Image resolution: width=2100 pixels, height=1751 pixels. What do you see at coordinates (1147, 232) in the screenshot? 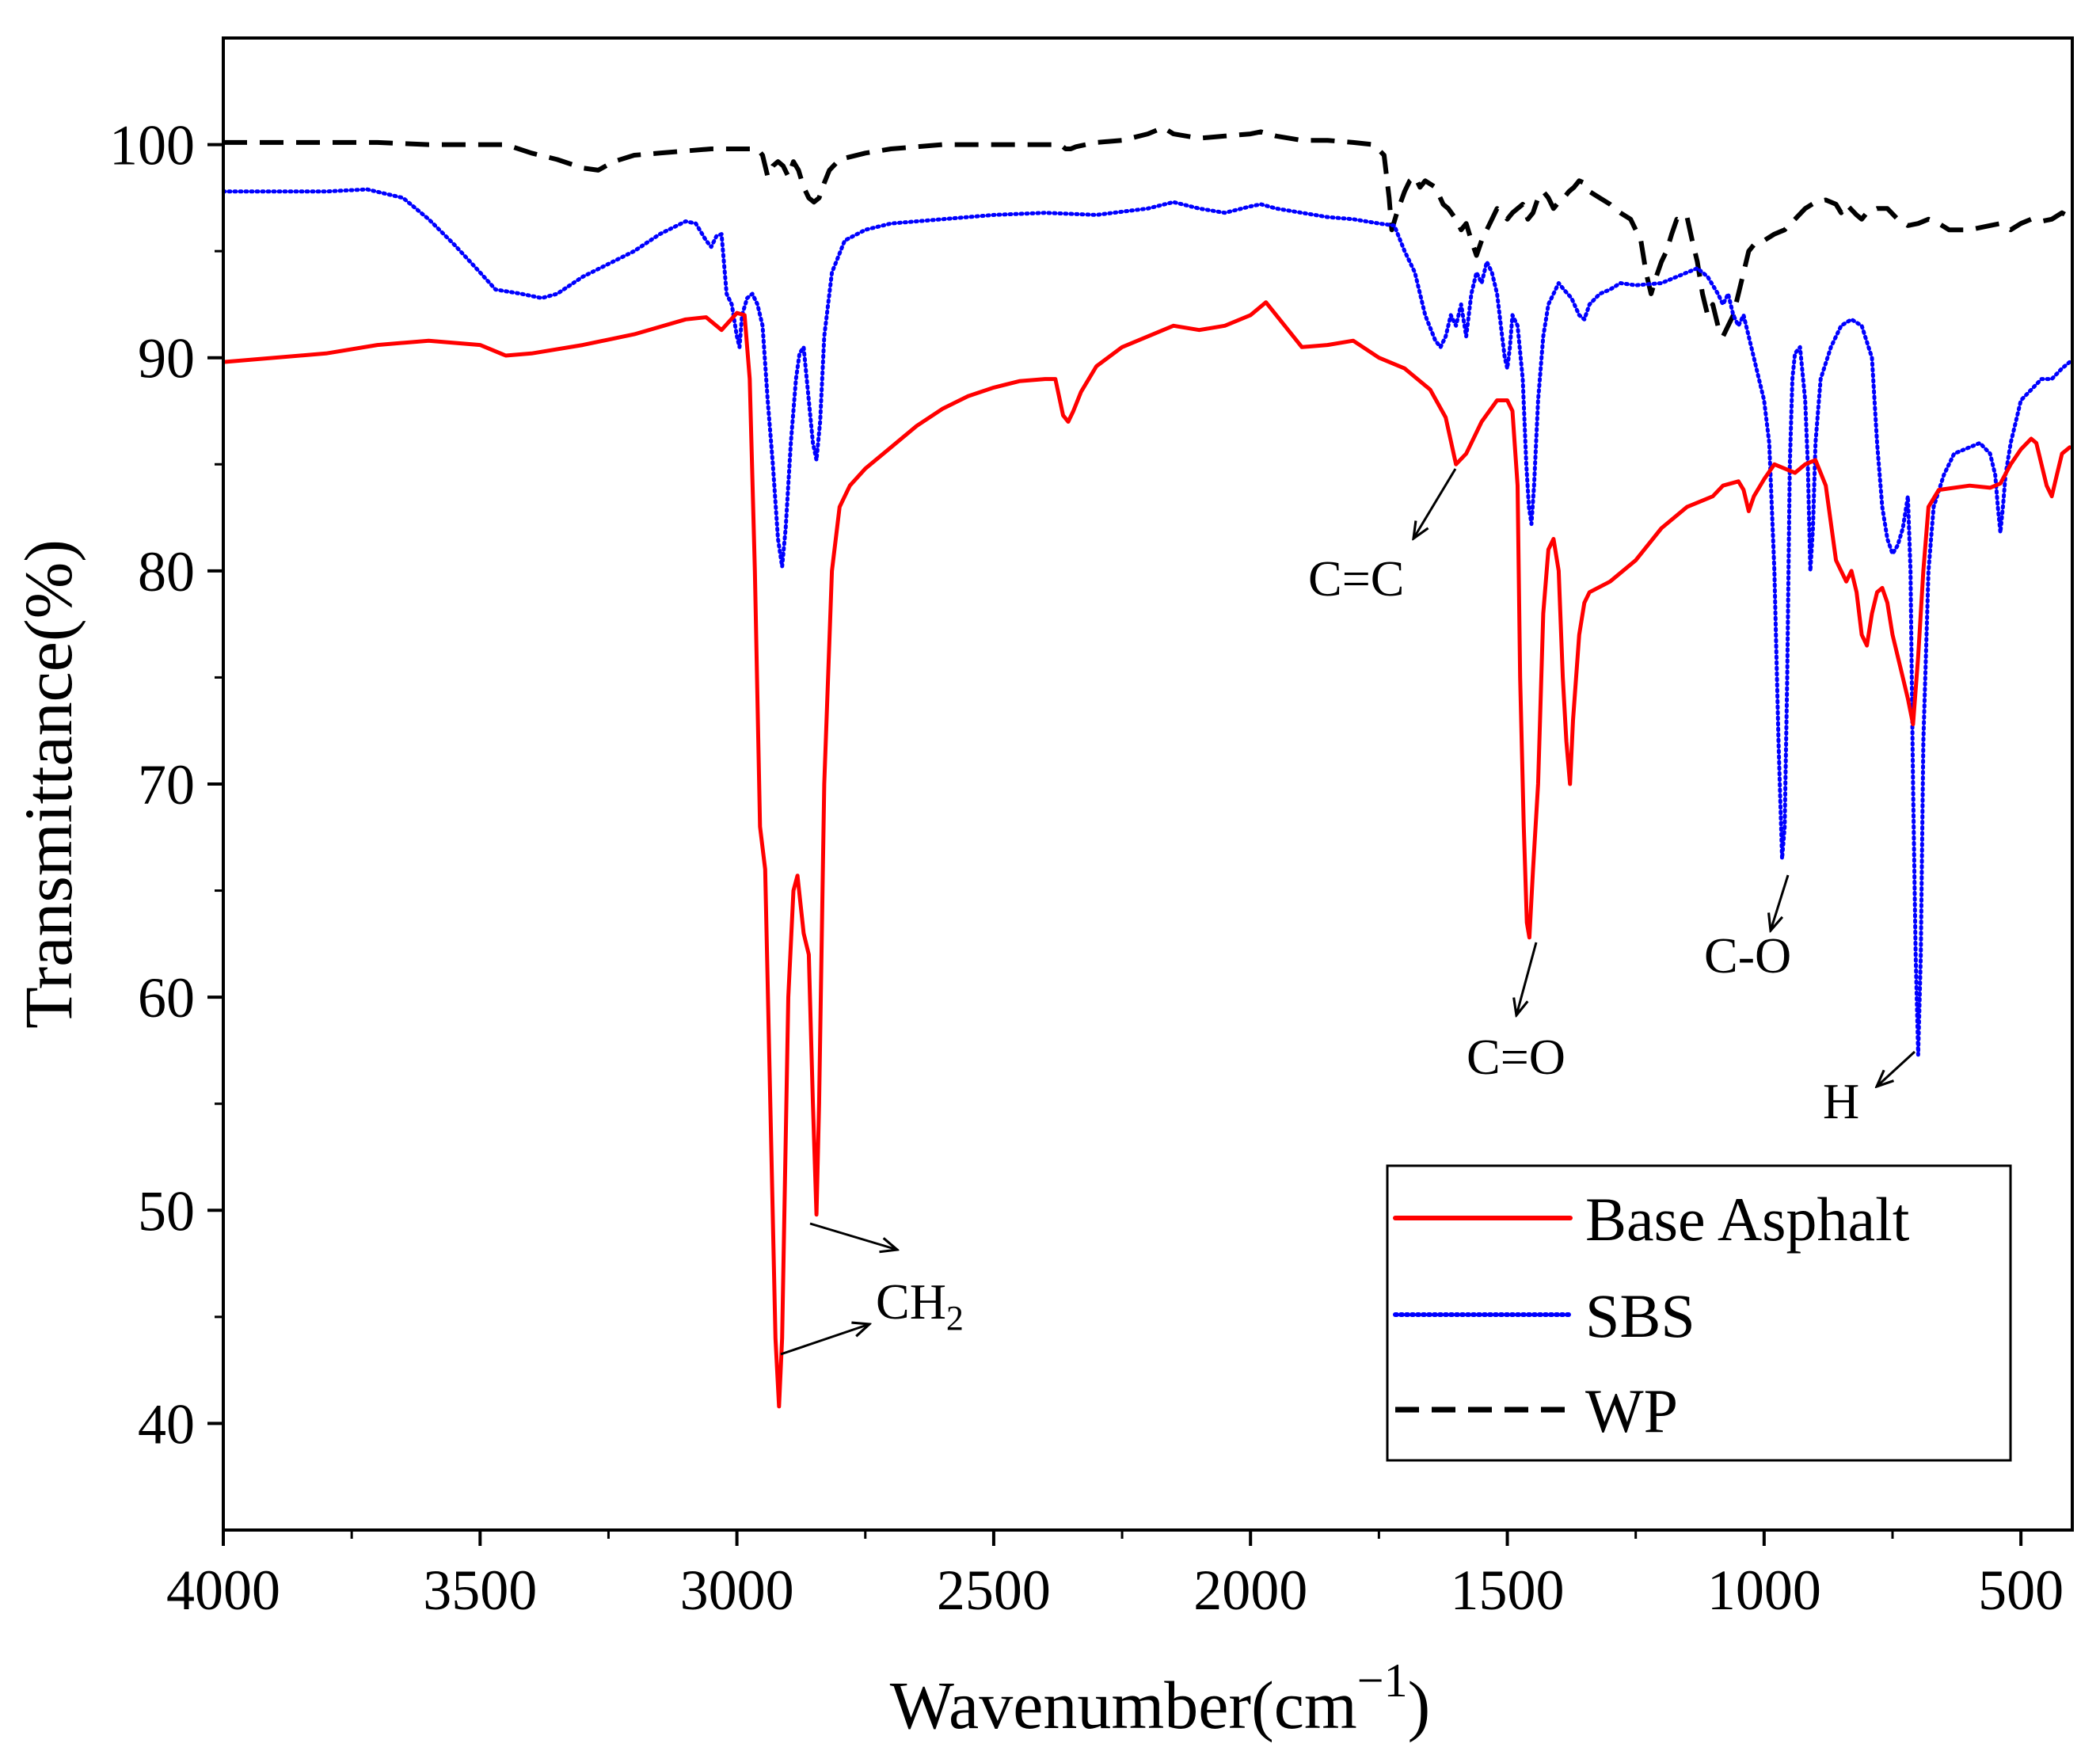
I see `series-line-wp` at bounding box center [1147, 232].